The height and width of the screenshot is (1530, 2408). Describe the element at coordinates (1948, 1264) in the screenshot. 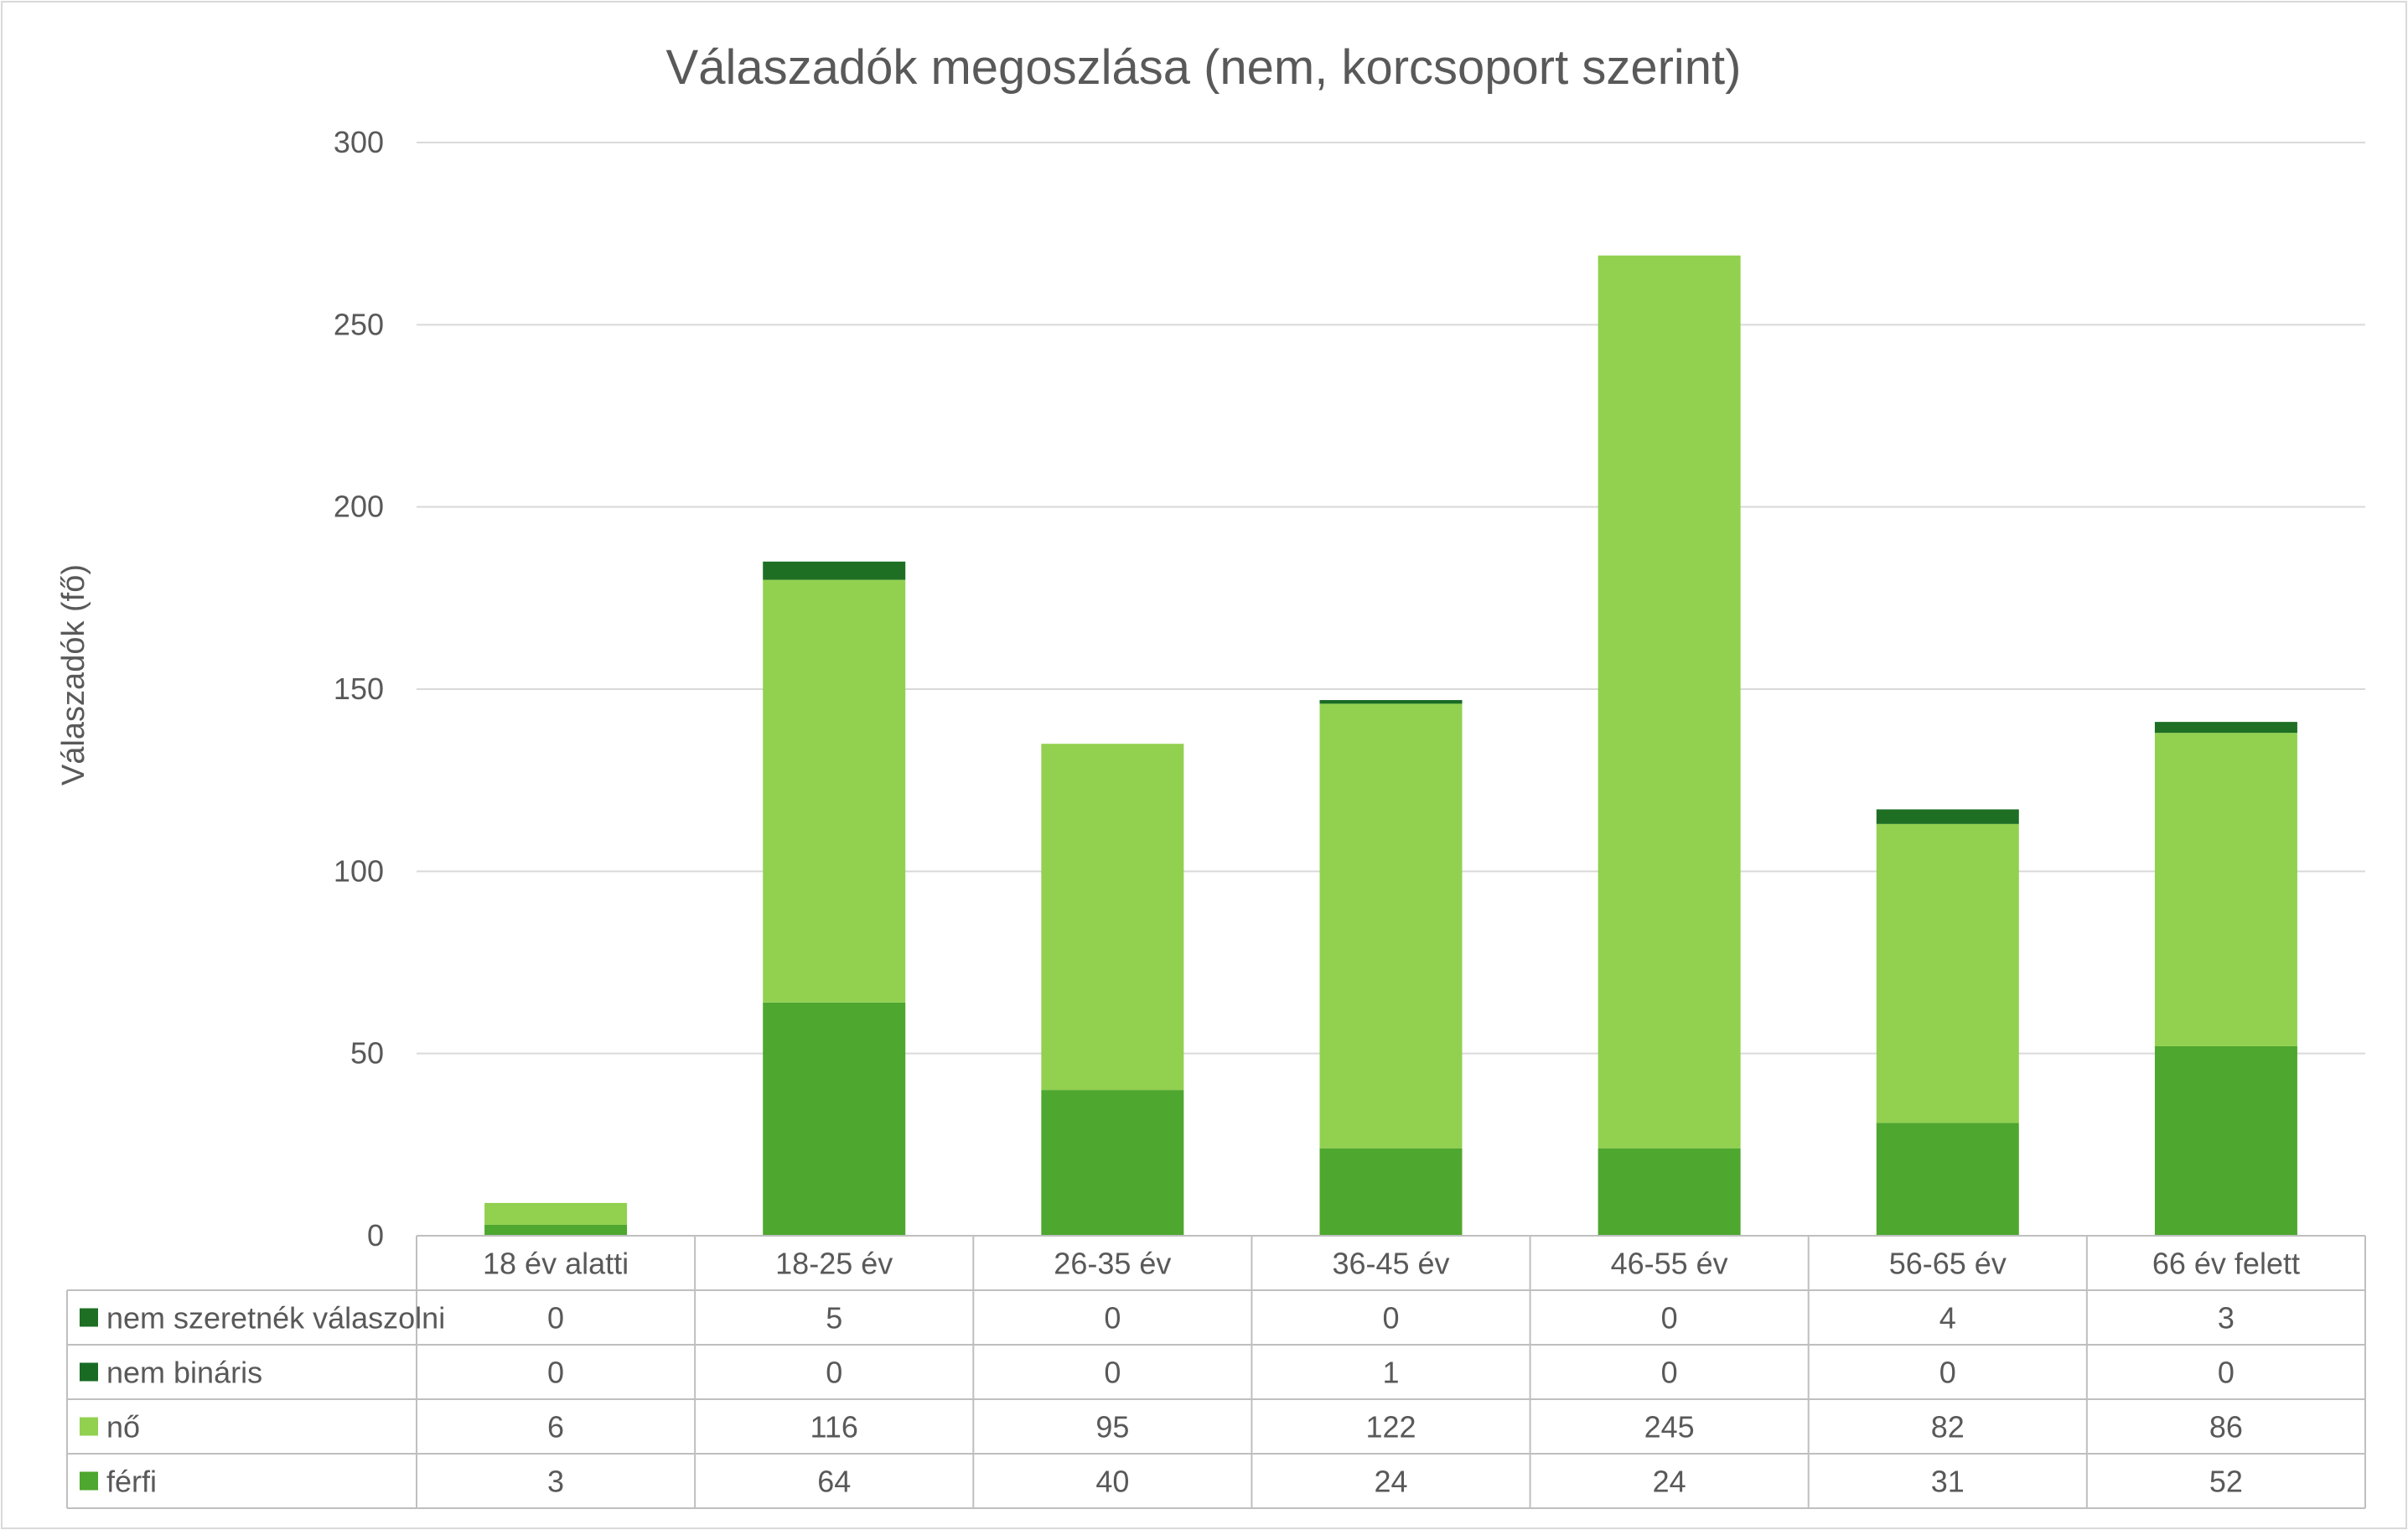

I see `category-label: 56-65 év` at that location.